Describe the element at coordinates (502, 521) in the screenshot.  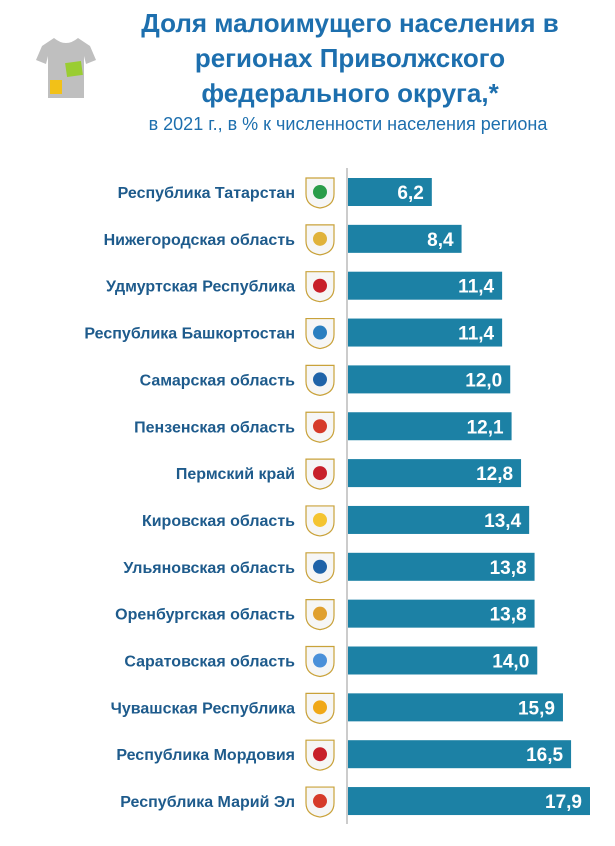
I see `bar-value-label: 13,4` at that location.